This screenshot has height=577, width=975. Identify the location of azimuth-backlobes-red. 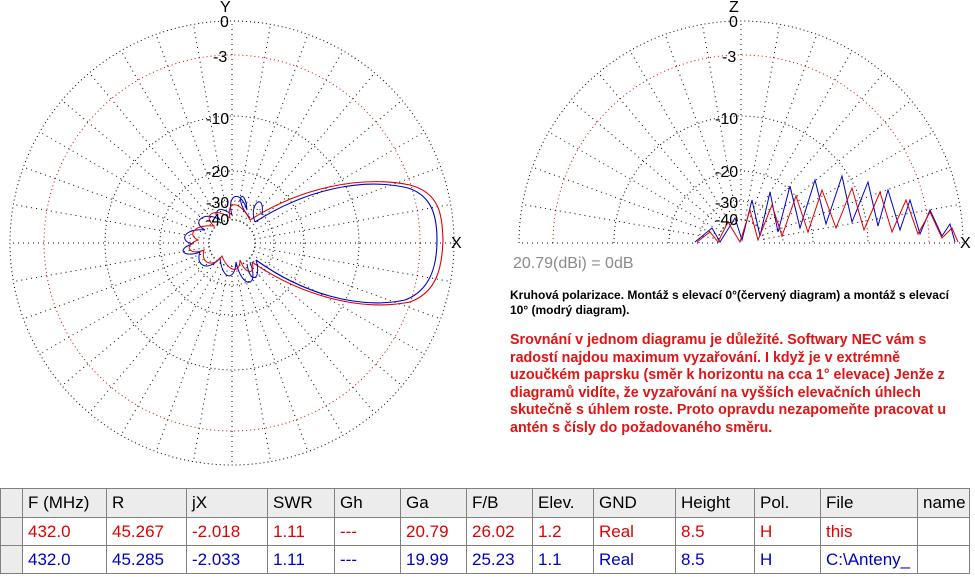
(221, 238).